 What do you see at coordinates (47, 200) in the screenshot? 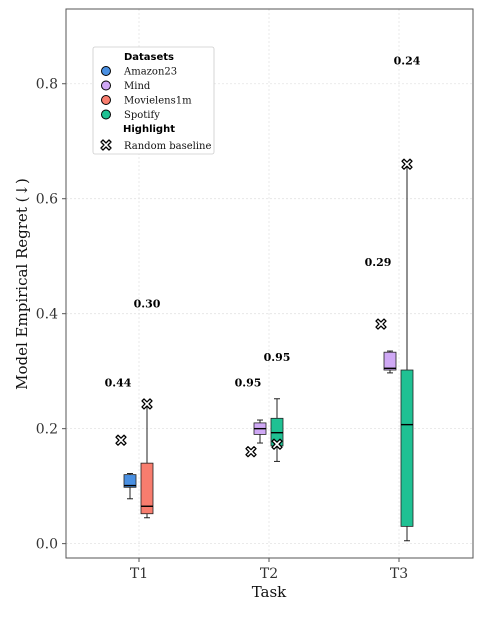
I see `y-tick-label: 0.6` at bounding box center [47, 200].